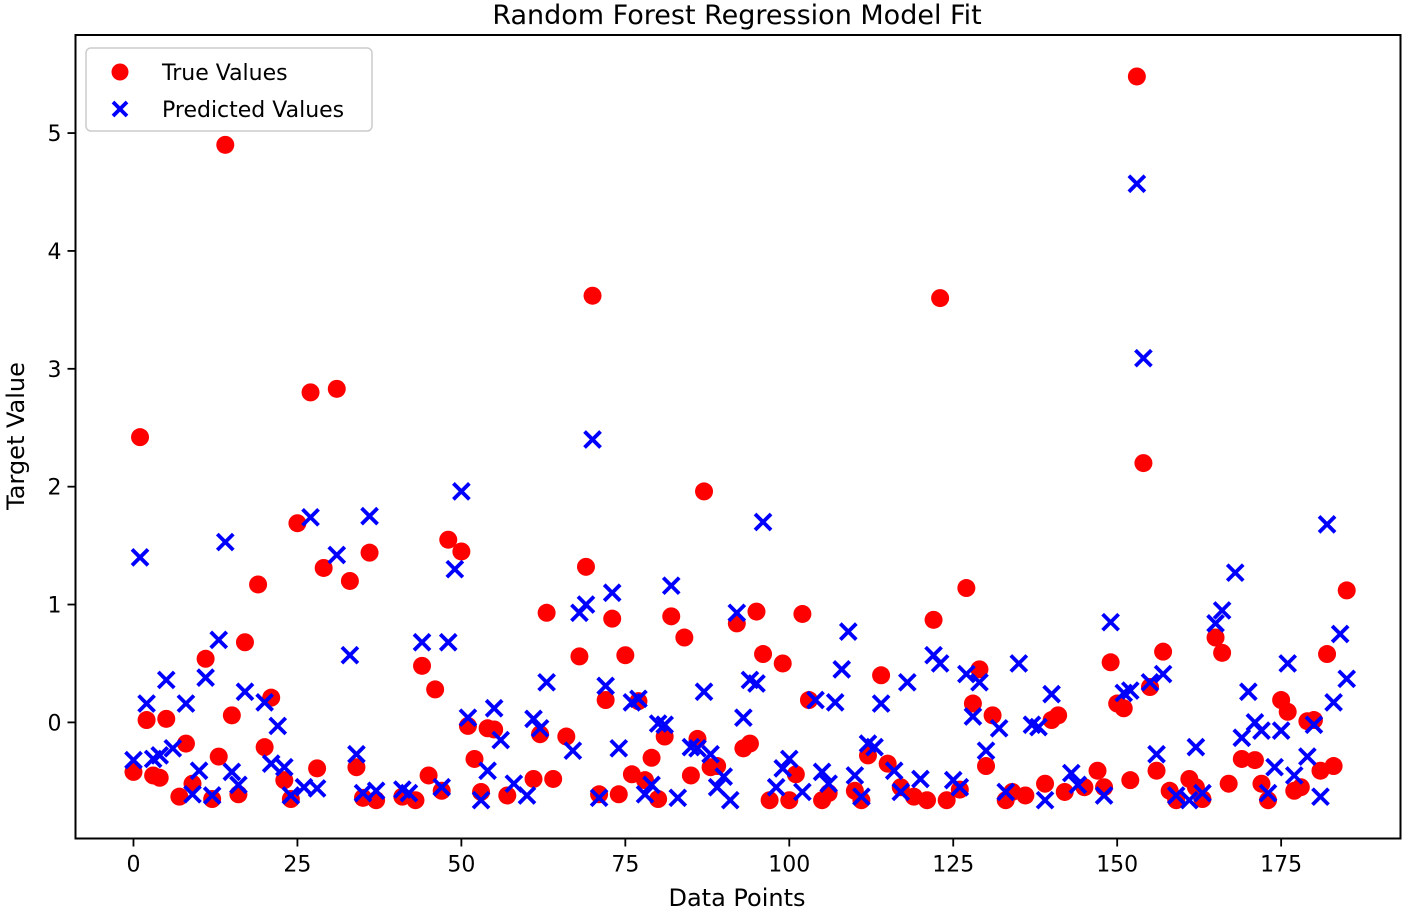 The width and height of the screenshot is (1416, 917). I want to click on x-tick-label: 50, so click(461, 865).